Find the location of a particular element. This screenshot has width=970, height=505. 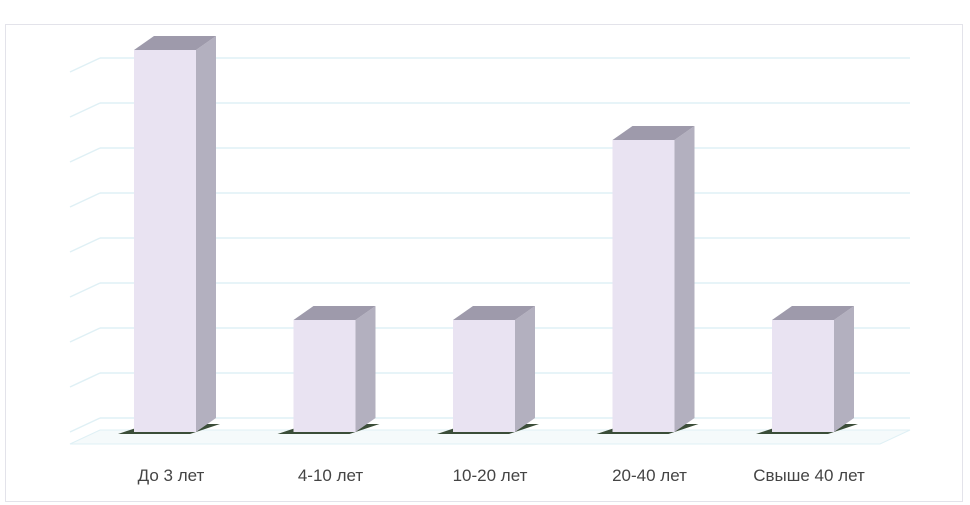

category-label: 20-40 лет is located at coordinates (649, 475).